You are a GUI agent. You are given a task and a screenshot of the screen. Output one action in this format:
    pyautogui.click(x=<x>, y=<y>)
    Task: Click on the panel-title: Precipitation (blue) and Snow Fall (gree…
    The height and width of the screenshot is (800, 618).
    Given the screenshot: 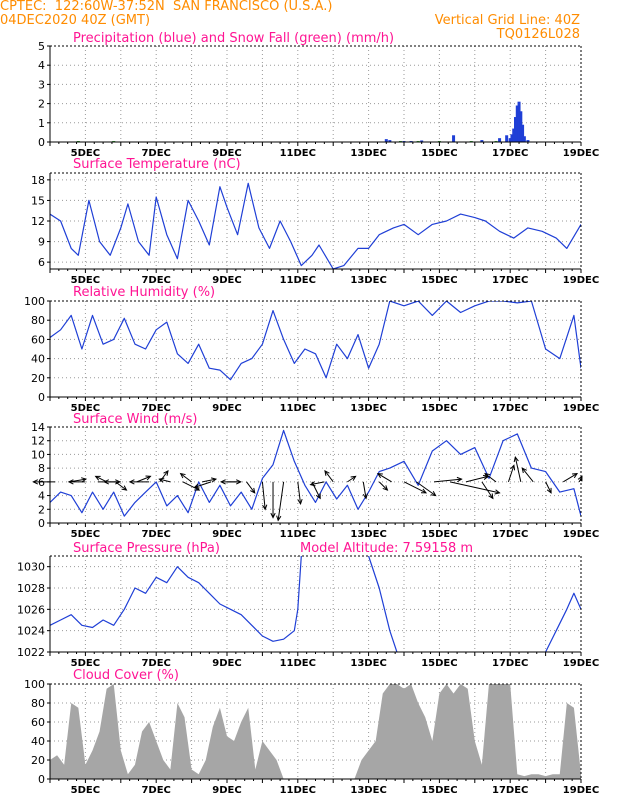 What is the action you would take?
    pyautogui.click(x=233, y=38)
    